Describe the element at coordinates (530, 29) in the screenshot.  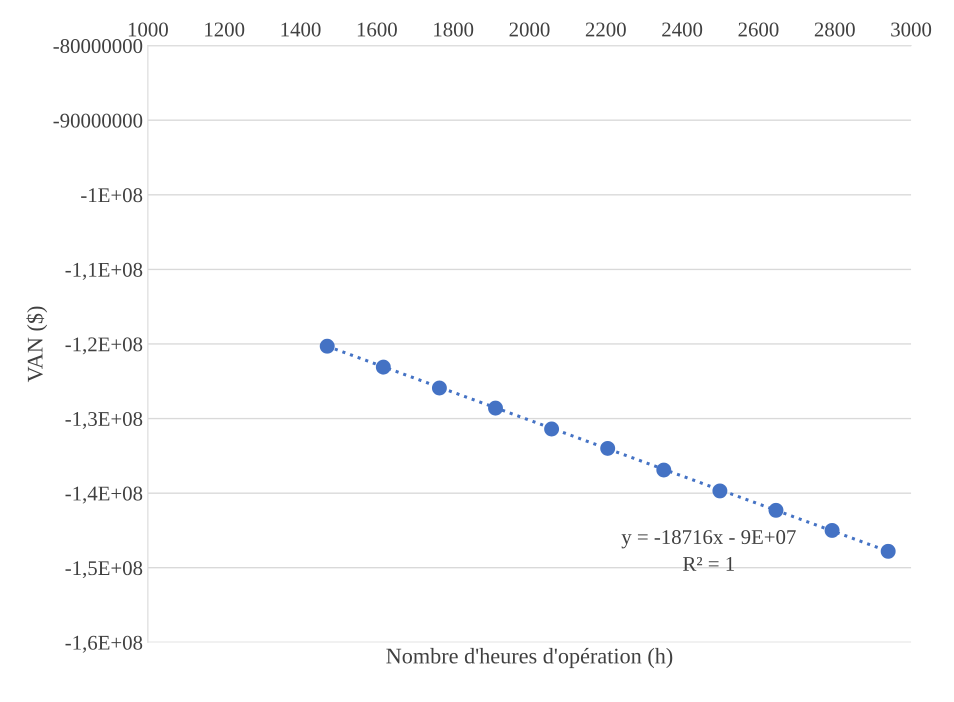
I see `x-tick-label: 2000` at that location.